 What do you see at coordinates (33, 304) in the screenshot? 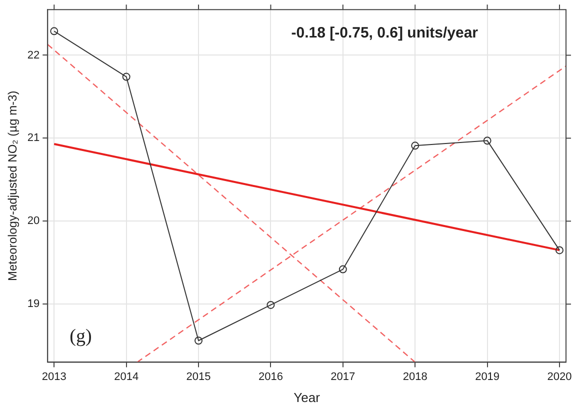
I see `y-tick-label: 19` at bounding box center [33, 304].